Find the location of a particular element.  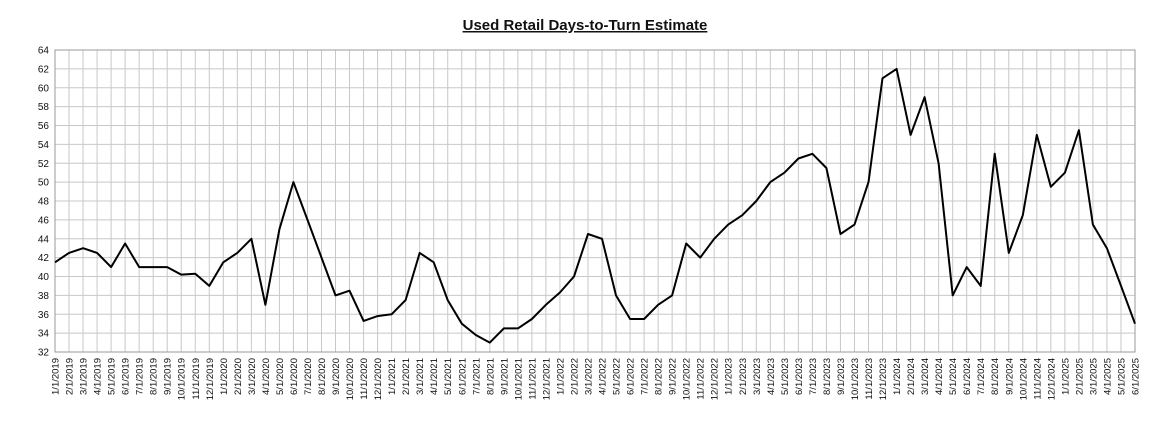

x-tick-label: 6/1/2023 is located at coordinates (799, 376).